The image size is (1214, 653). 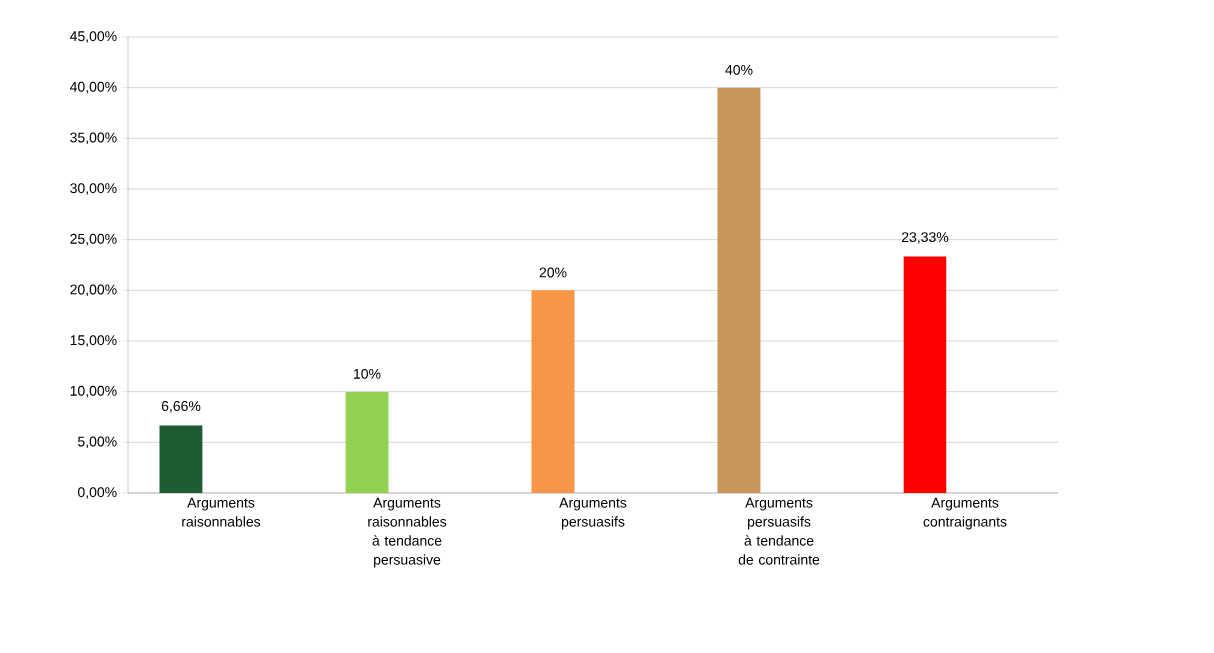 I want to click on y-tick-label: 35,00%, so click(x=93, y=138).